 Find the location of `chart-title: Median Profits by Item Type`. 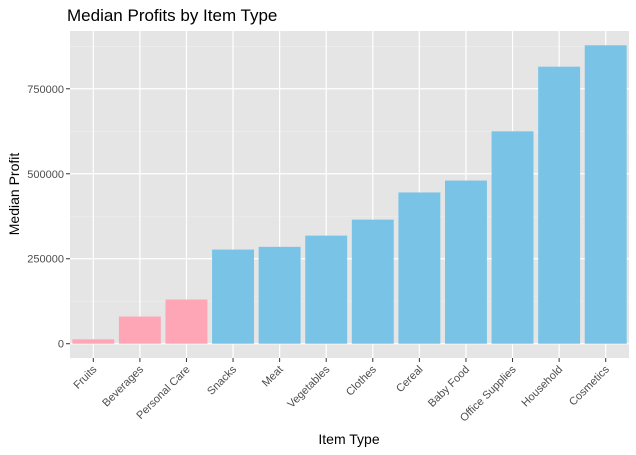

chart-title: Median Profits by Item Type is located at coordinates (172, 15).